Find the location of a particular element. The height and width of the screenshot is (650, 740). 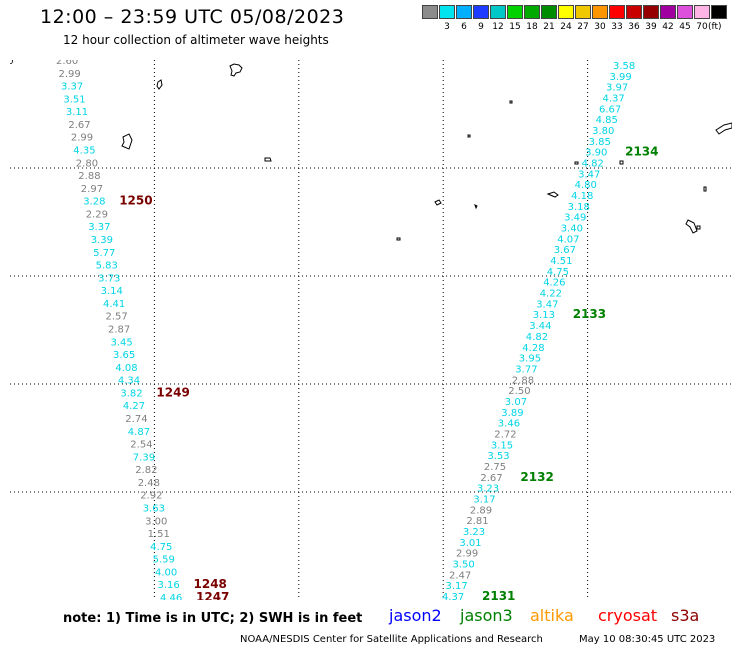

wave-height-label: 3.46 is located at coordinates (509, 424).